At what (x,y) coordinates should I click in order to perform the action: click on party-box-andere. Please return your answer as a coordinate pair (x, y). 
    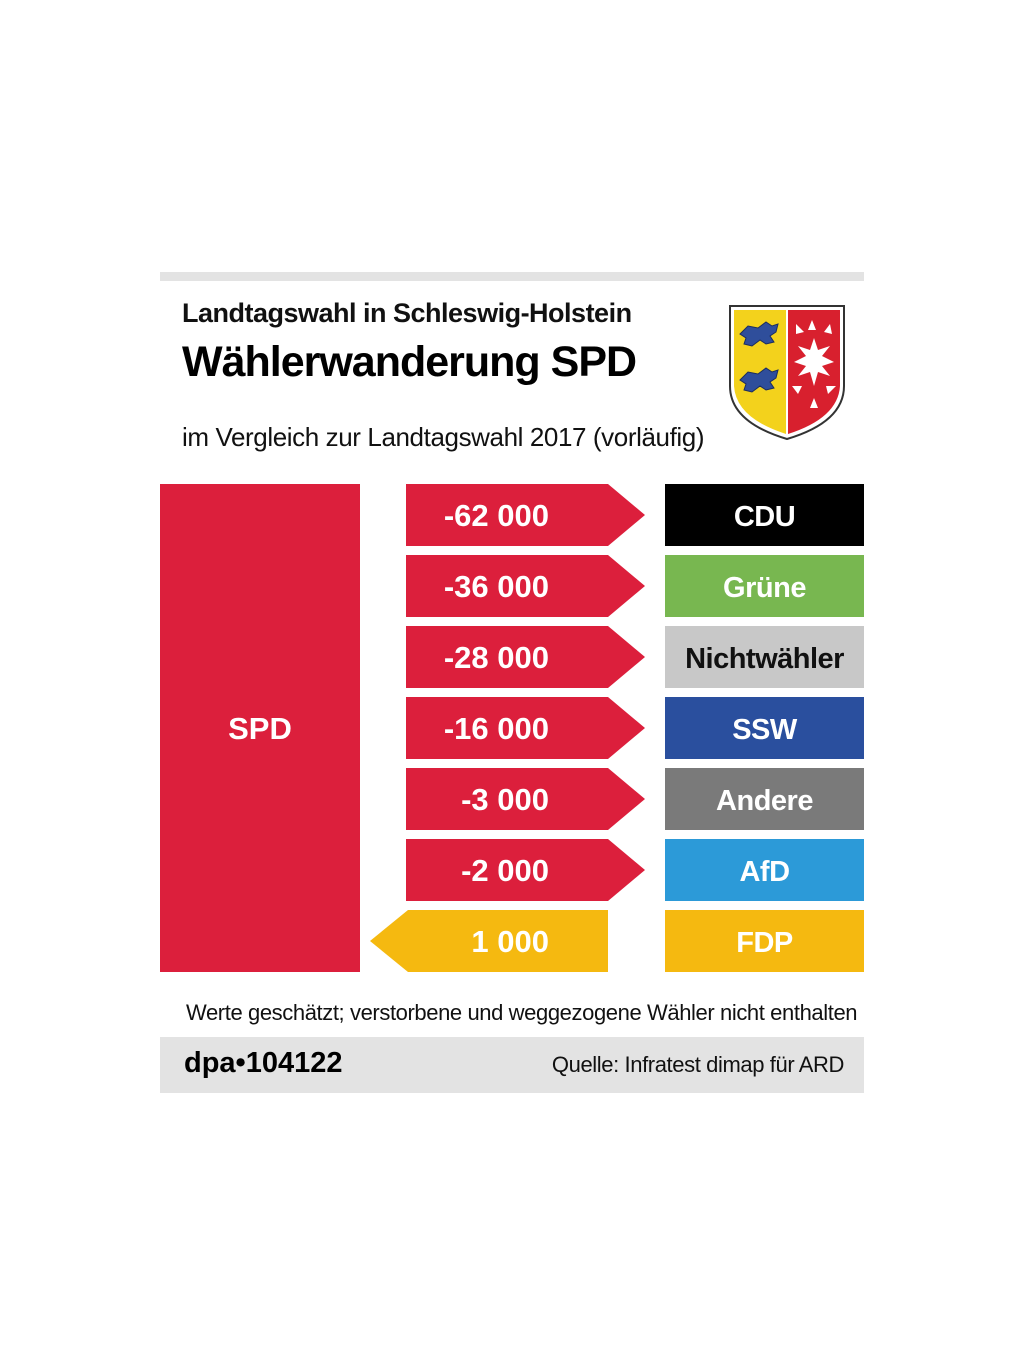
    Looking at the image, I should click on (764, 799).